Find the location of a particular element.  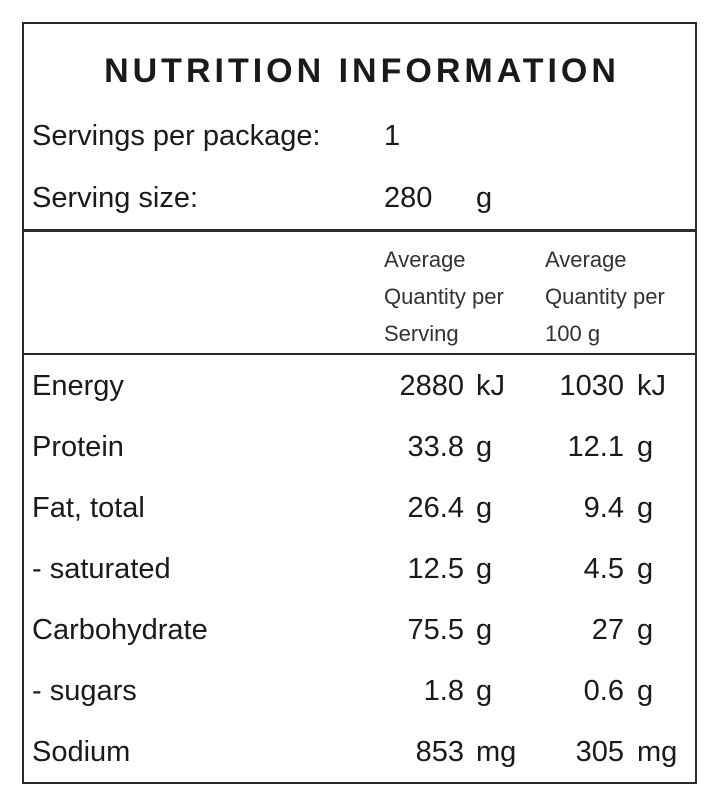

per-serving-unit: mg is located at coordinates (496, 752).